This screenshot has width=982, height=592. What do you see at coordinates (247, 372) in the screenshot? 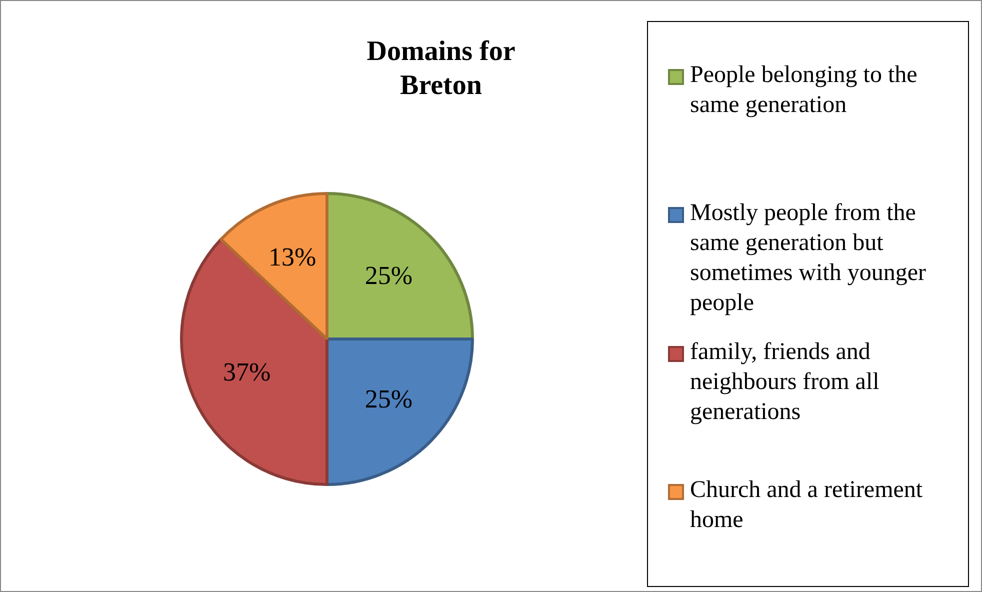
I see `data-label: 37%` at bounding box center [247, 372].